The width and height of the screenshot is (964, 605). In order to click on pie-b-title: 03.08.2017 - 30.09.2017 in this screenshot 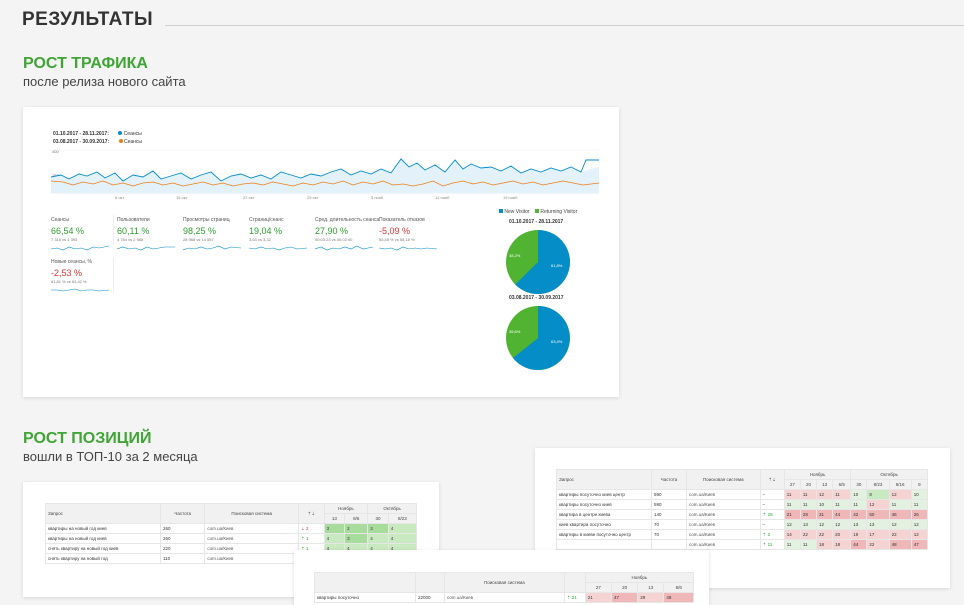, I will do `click(536, 298)`.